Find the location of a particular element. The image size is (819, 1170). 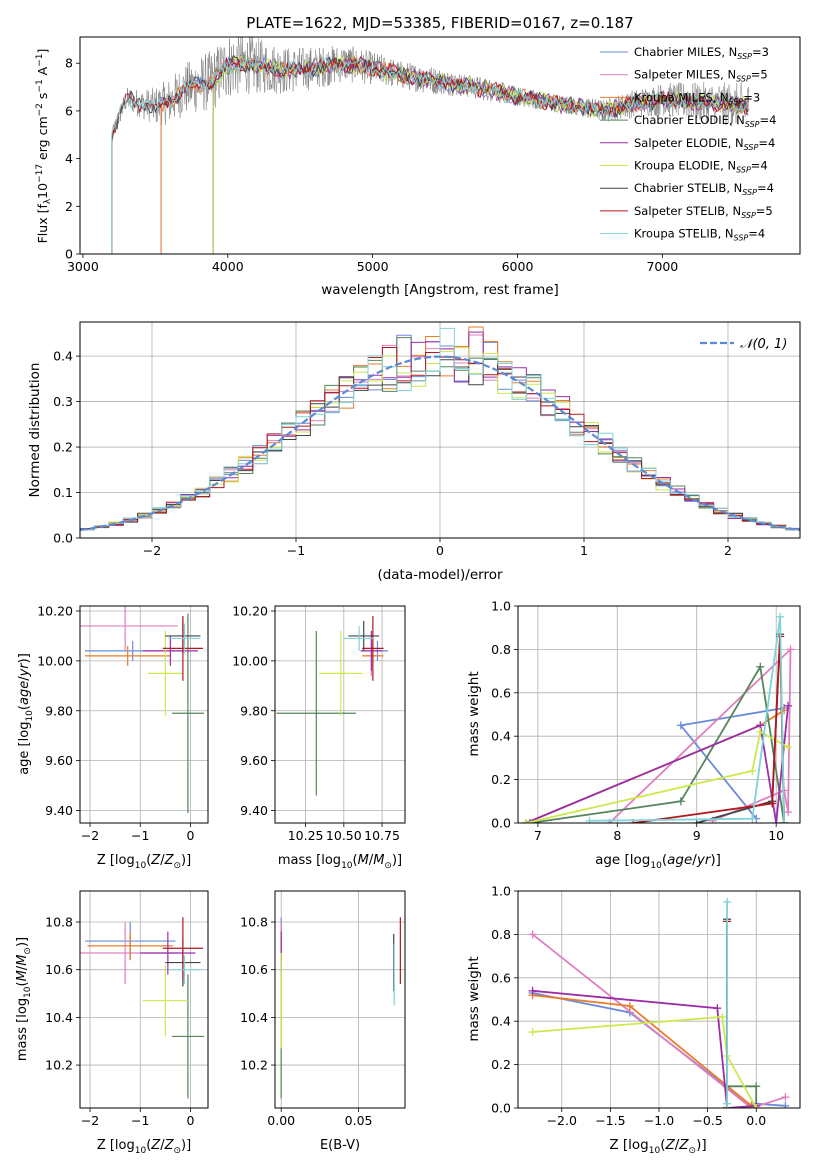

plot-area-age_vs_z is located at coordinates (142, 710).